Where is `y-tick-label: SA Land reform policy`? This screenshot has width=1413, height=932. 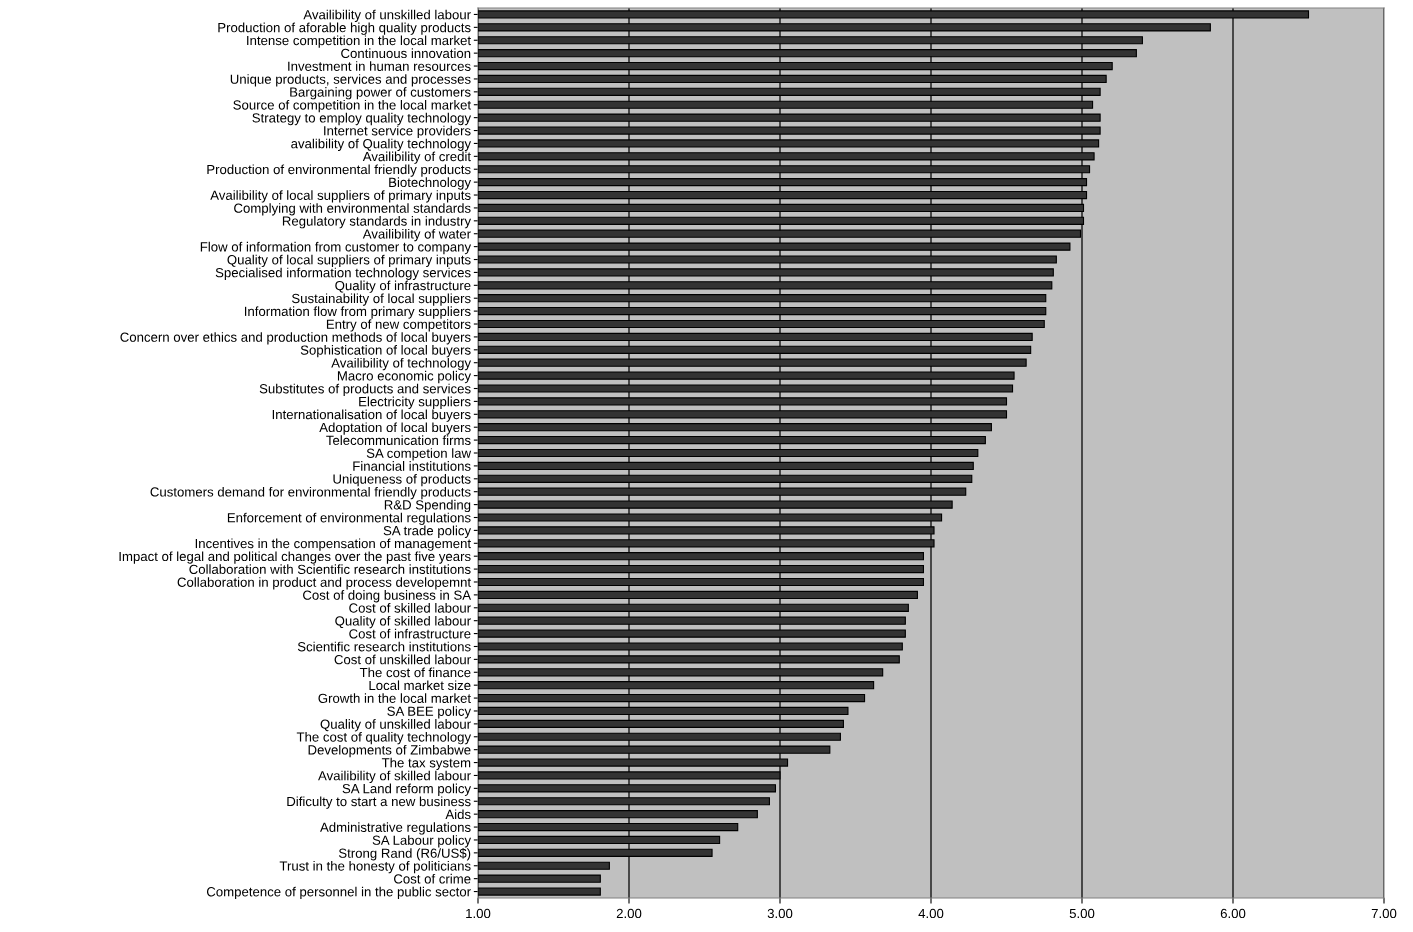 y-tick-label: SA Land reform policy is located at coordinates (407, 789).